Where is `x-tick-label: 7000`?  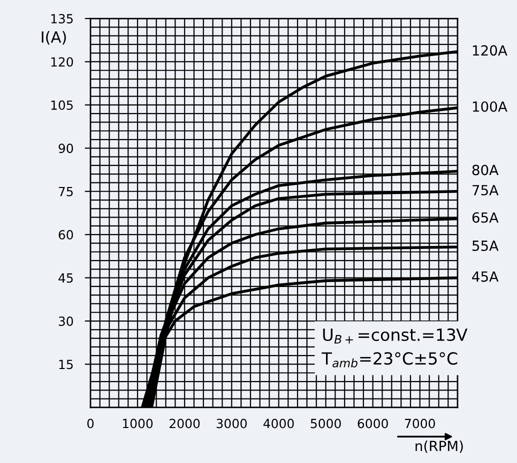
x-tick-label: 7000 is located at coordinates (420, 423).